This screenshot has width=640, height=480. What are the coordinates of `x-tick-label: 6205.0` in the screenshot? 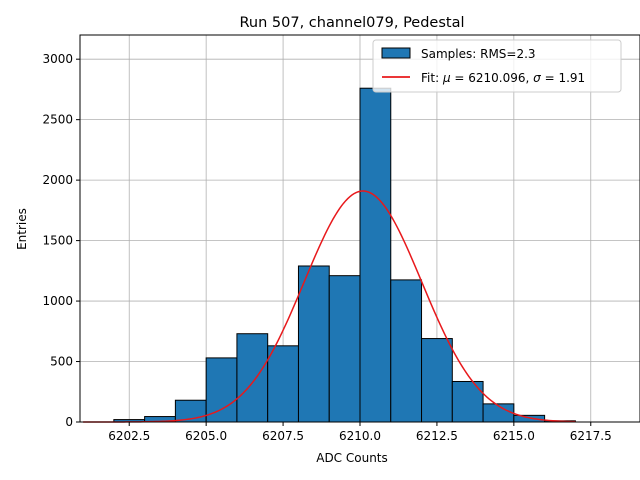 It's located at (206, 436).